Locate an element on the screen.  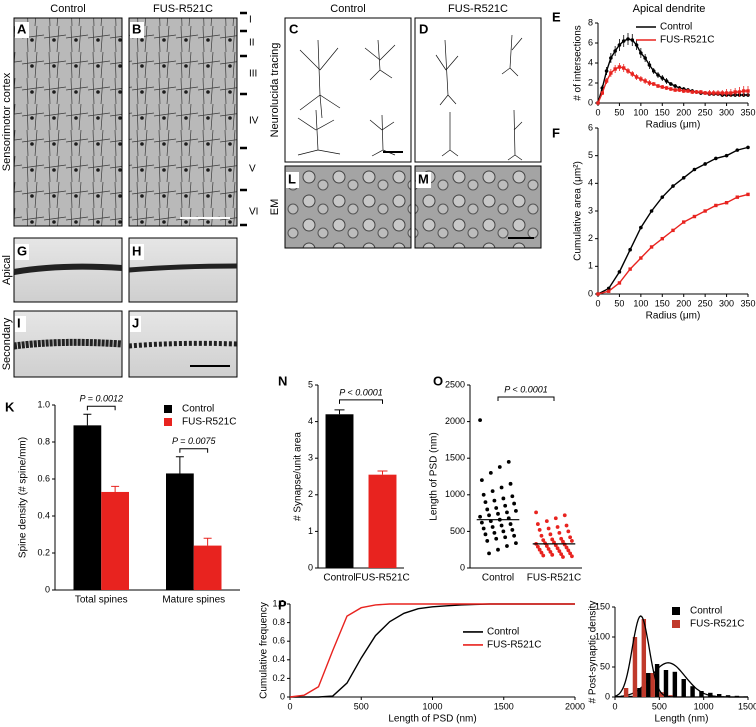
x-tick-label: FUS-R521C is located at coordinates (554, 578).